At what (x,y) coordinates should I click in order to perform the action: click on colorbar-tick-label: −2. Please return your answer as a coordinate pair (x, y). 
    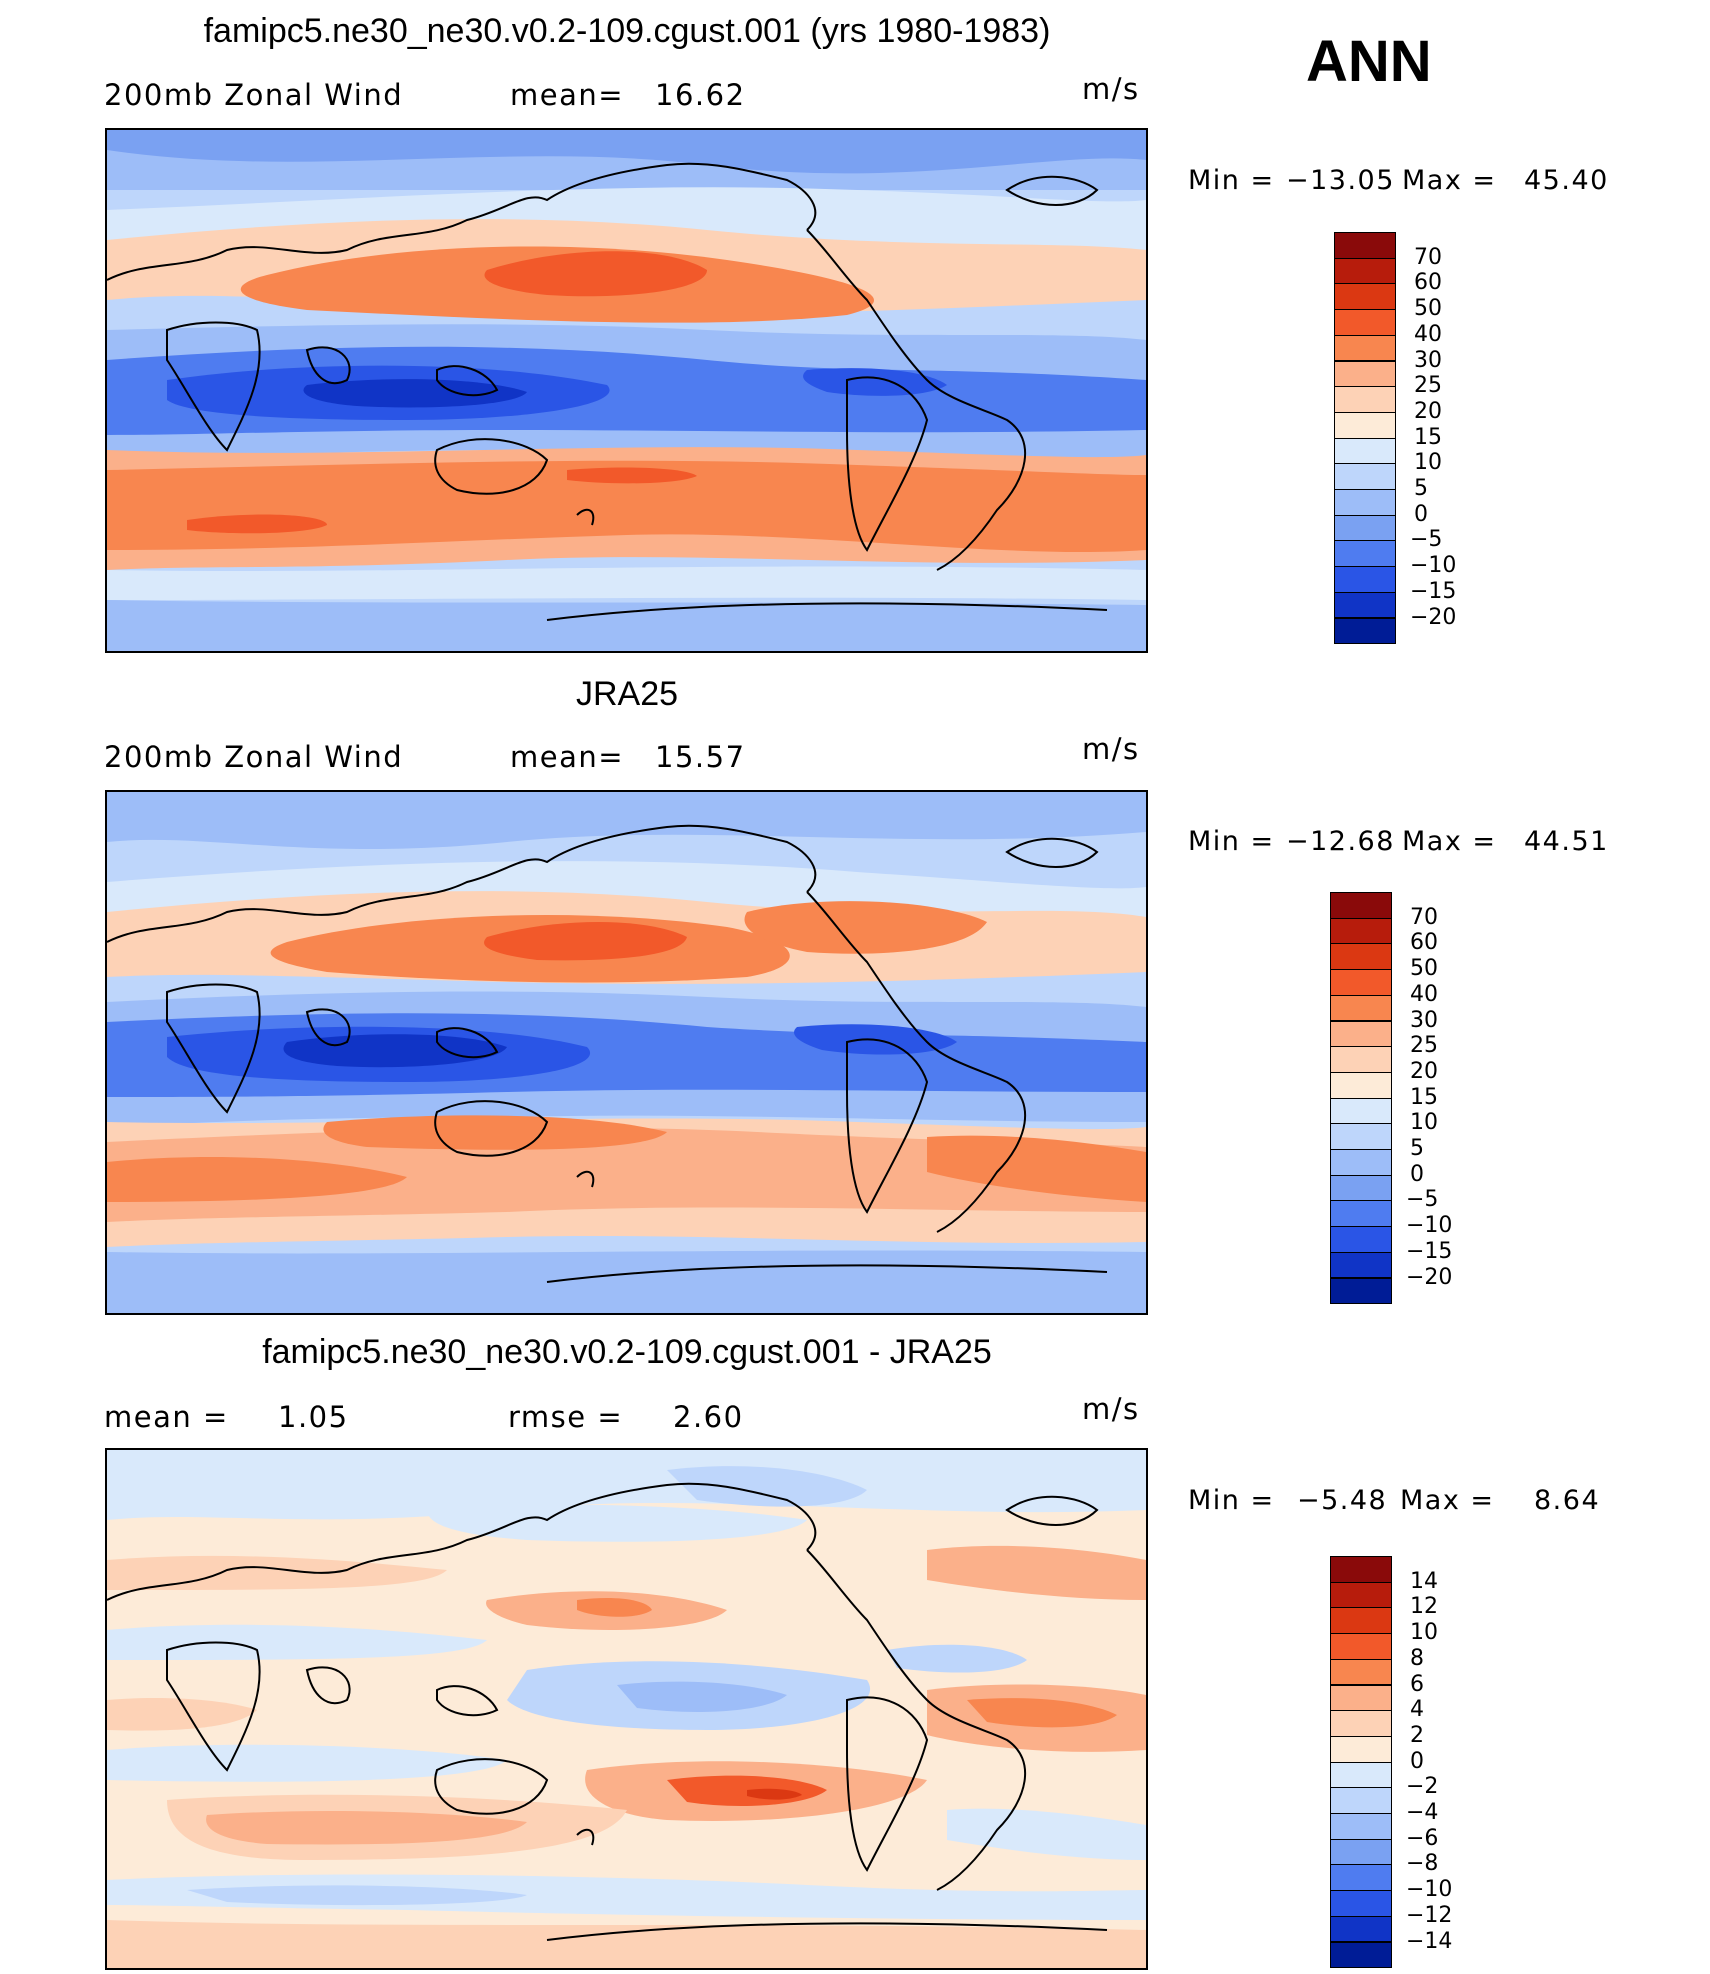
    Looking at the image, I should click on (1422, 1787).